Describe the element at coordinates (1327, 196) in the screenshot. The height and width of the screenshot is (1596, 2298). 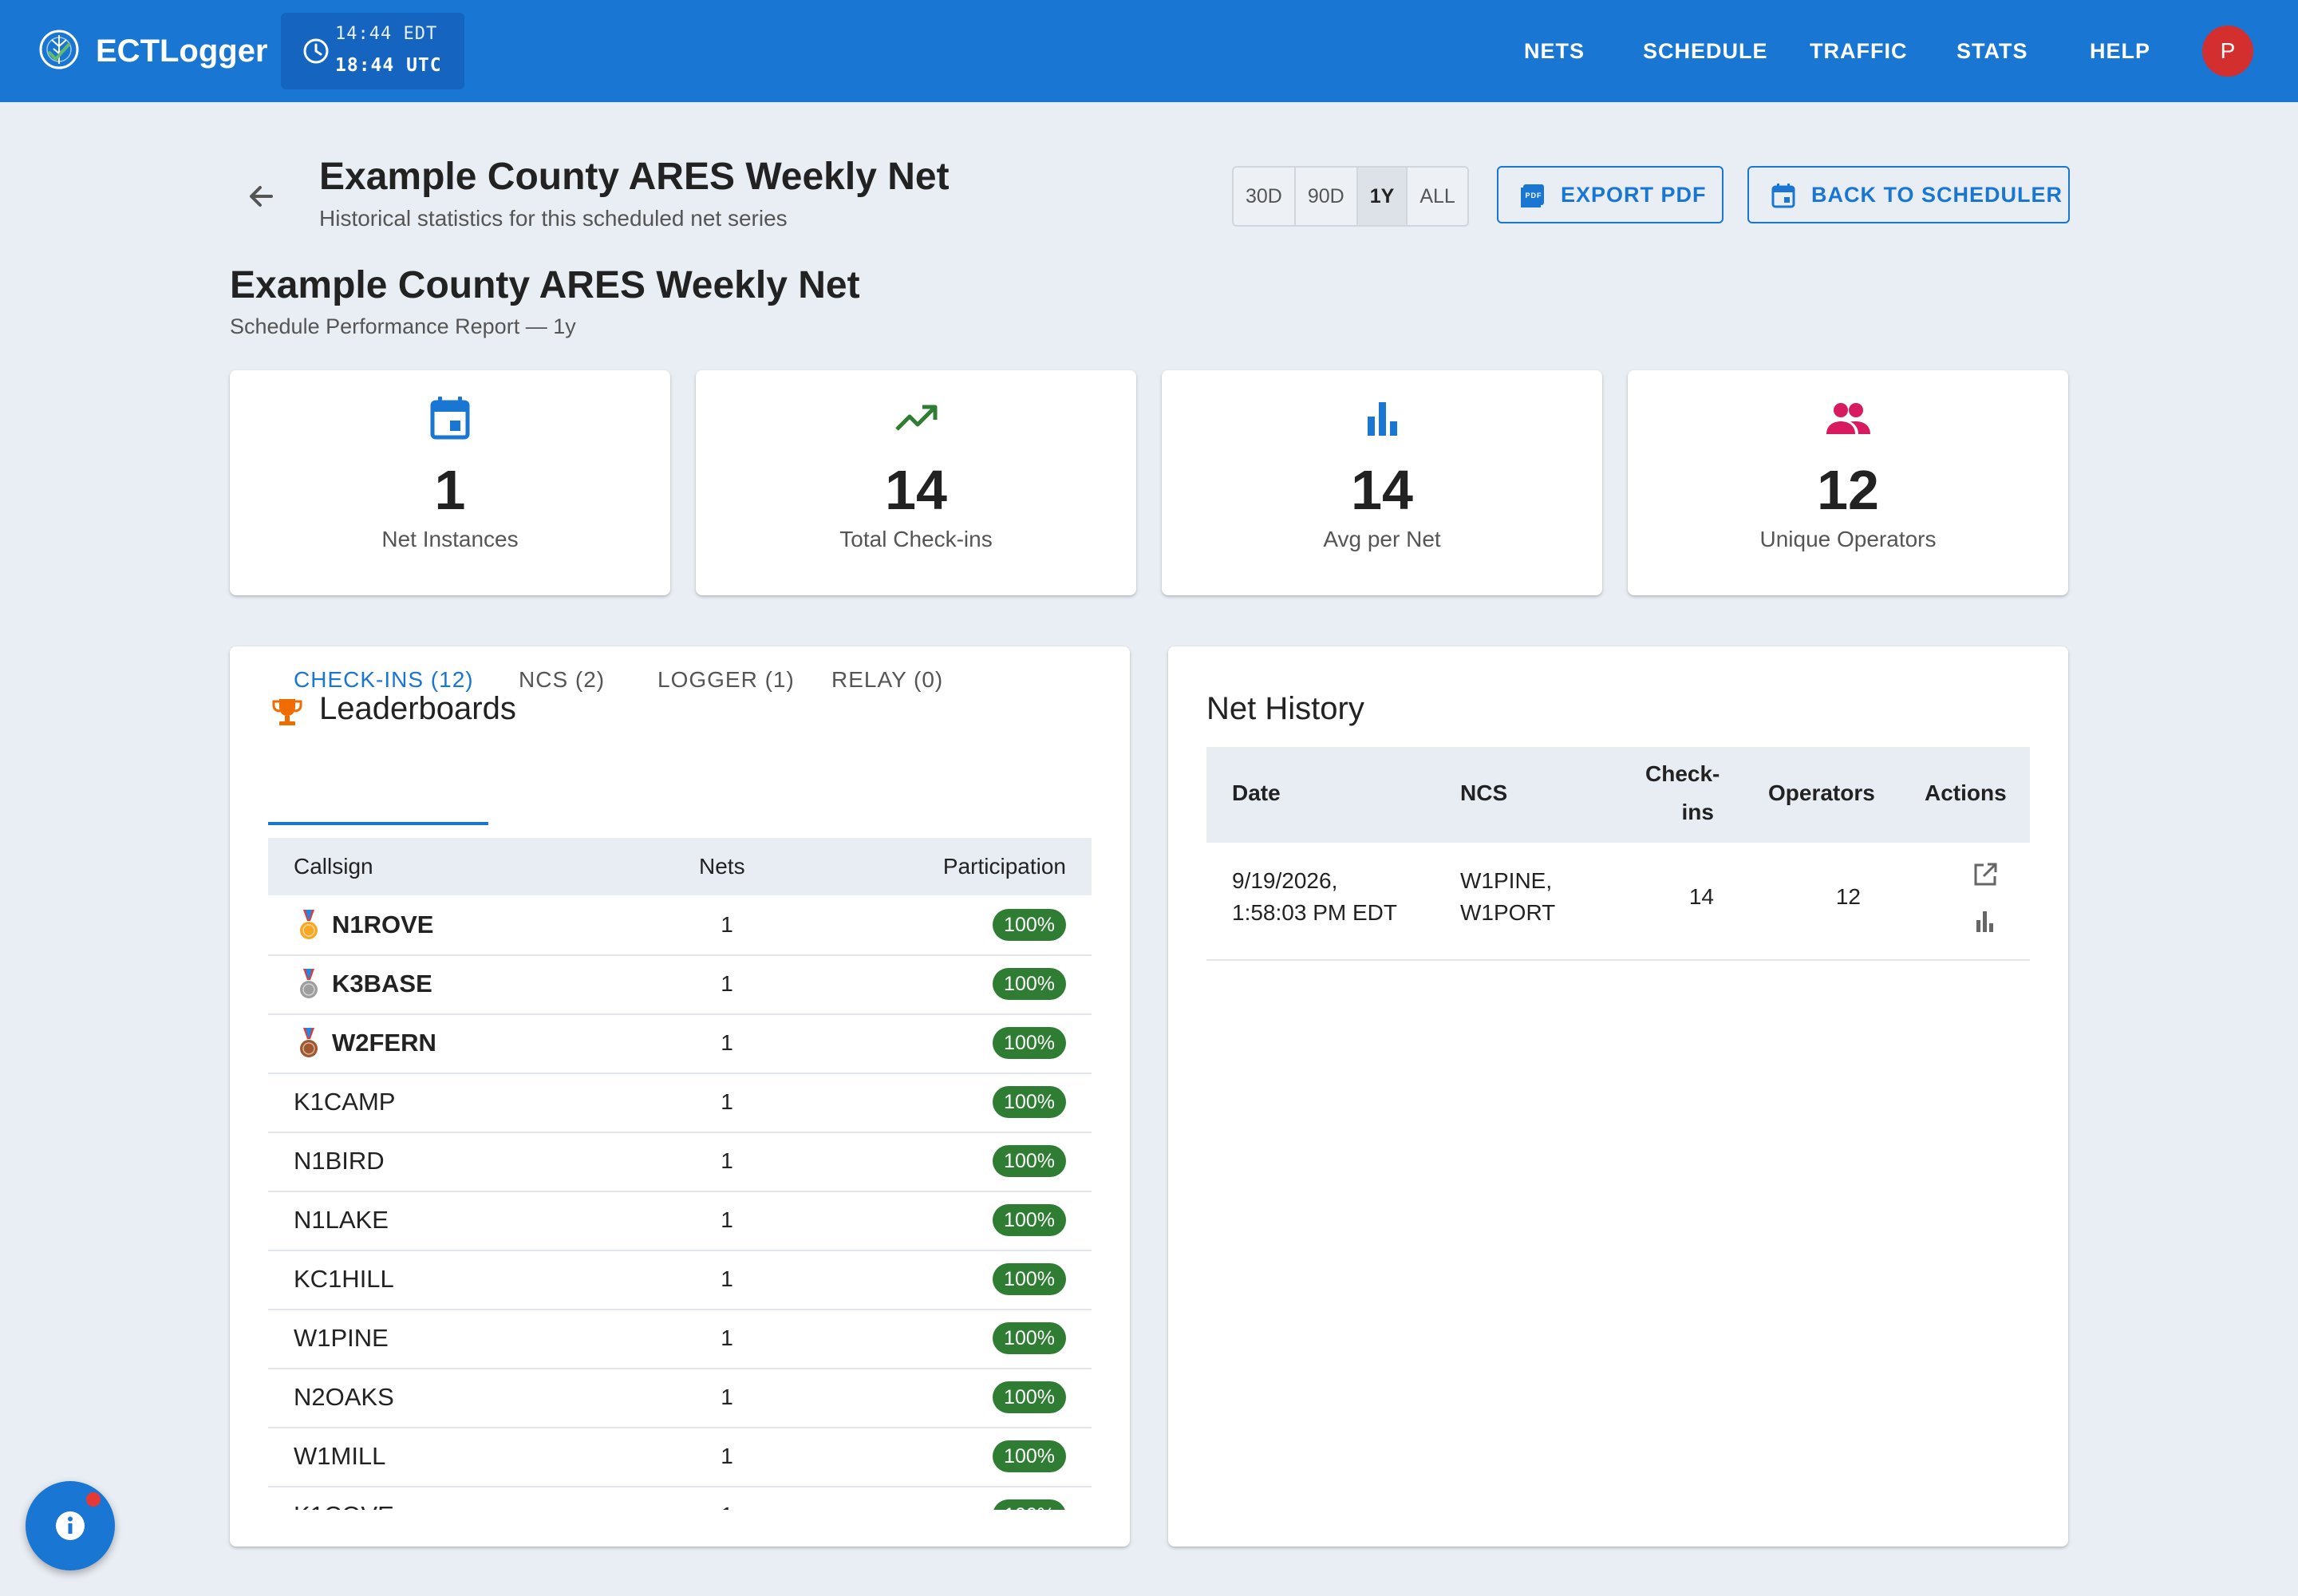
I see `range-90d-button: 90D` at that location.